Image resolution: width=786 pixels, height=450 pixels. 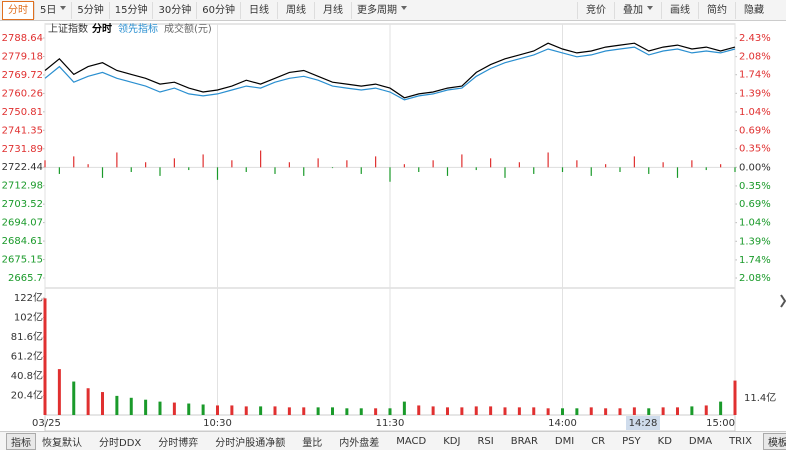 What do you see at coordinates (27, 395) in the screenshot?
I see `y-tick-label: 20.4亿` at bounding box center [27, 395].